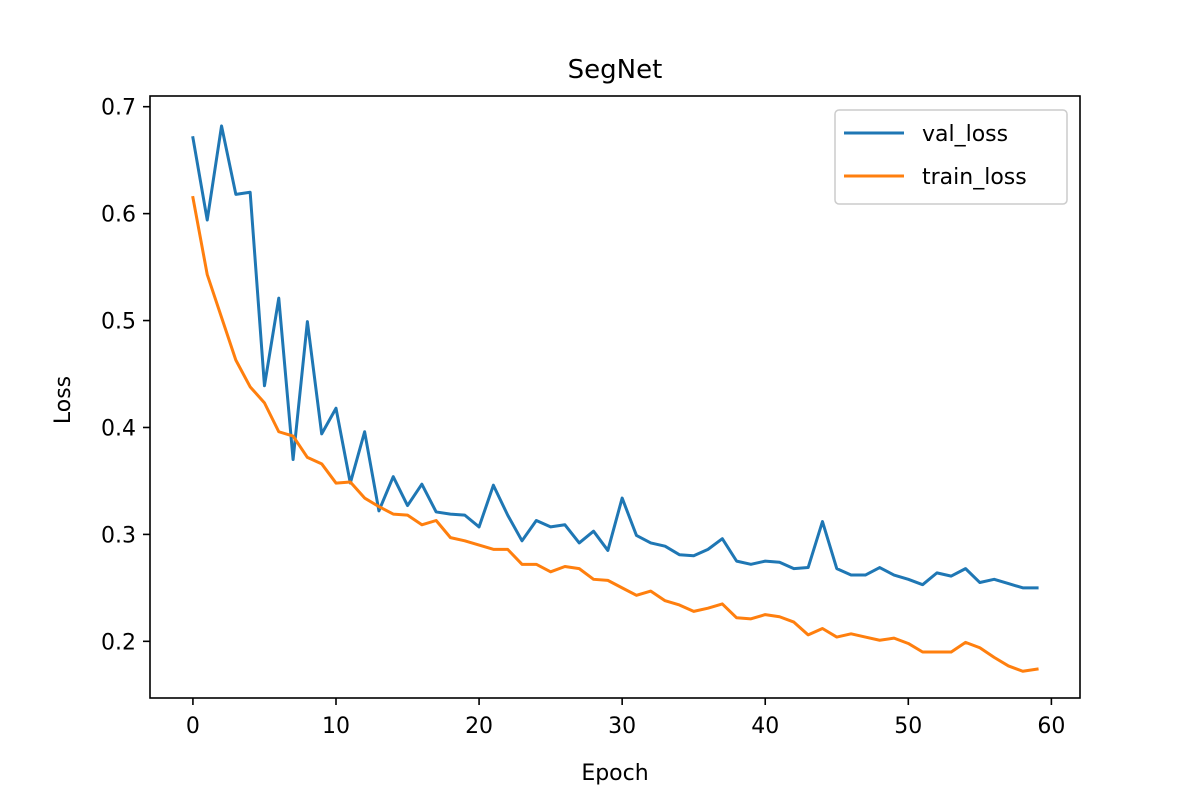 The image size is (1200, 805). I want to click on y-tick-label: 0.2, so click(118, 642).